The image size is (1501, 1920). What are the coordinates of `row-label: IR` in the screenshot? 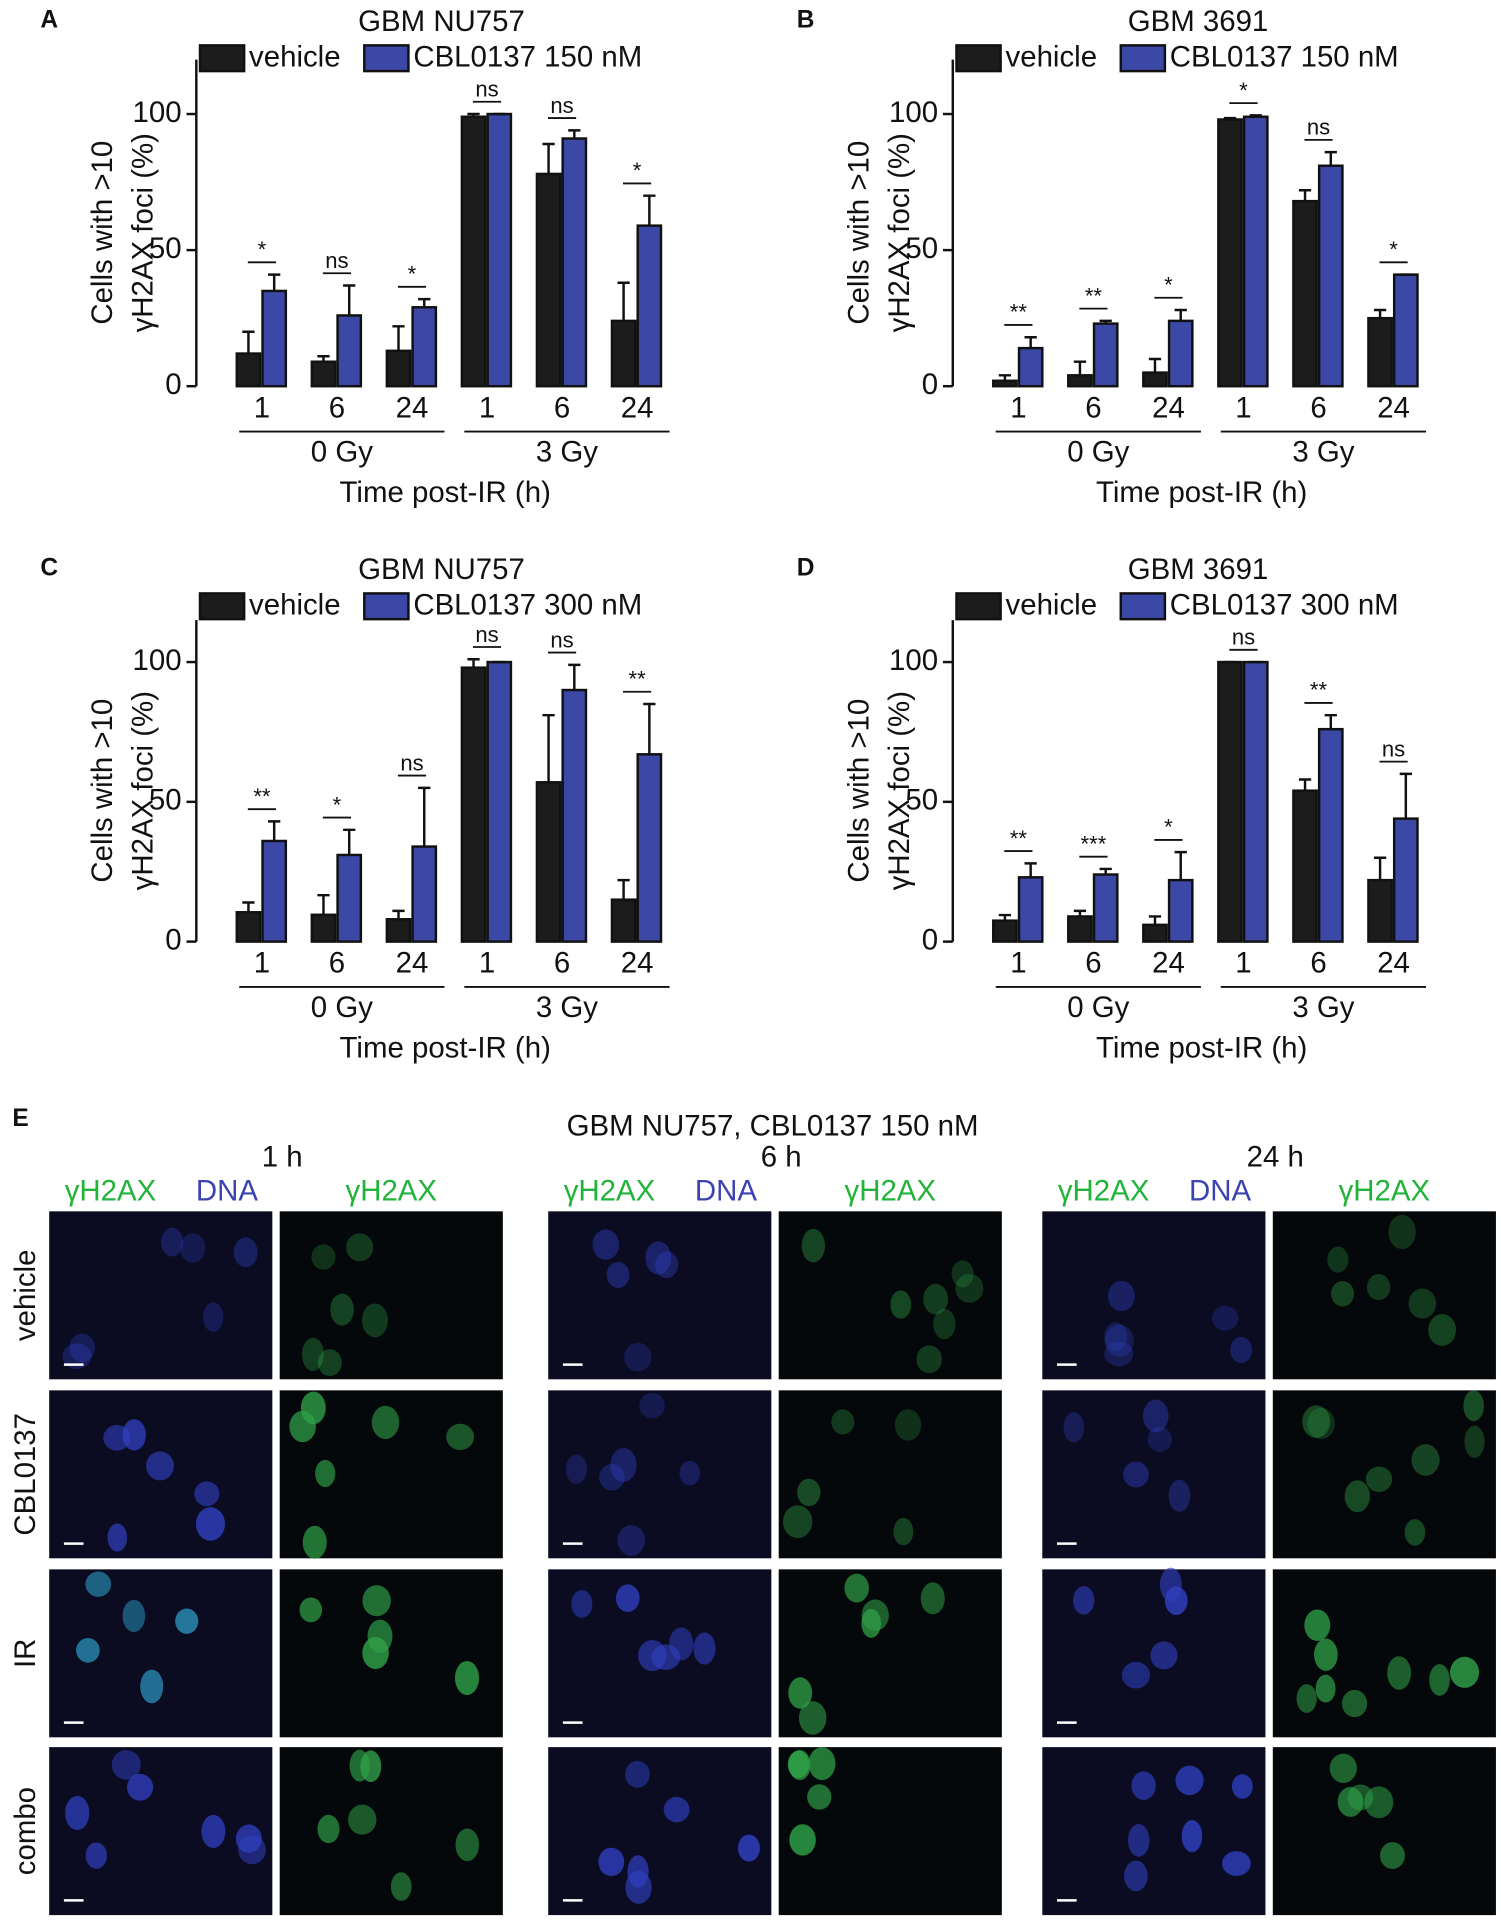 It's located at (25, 1653).